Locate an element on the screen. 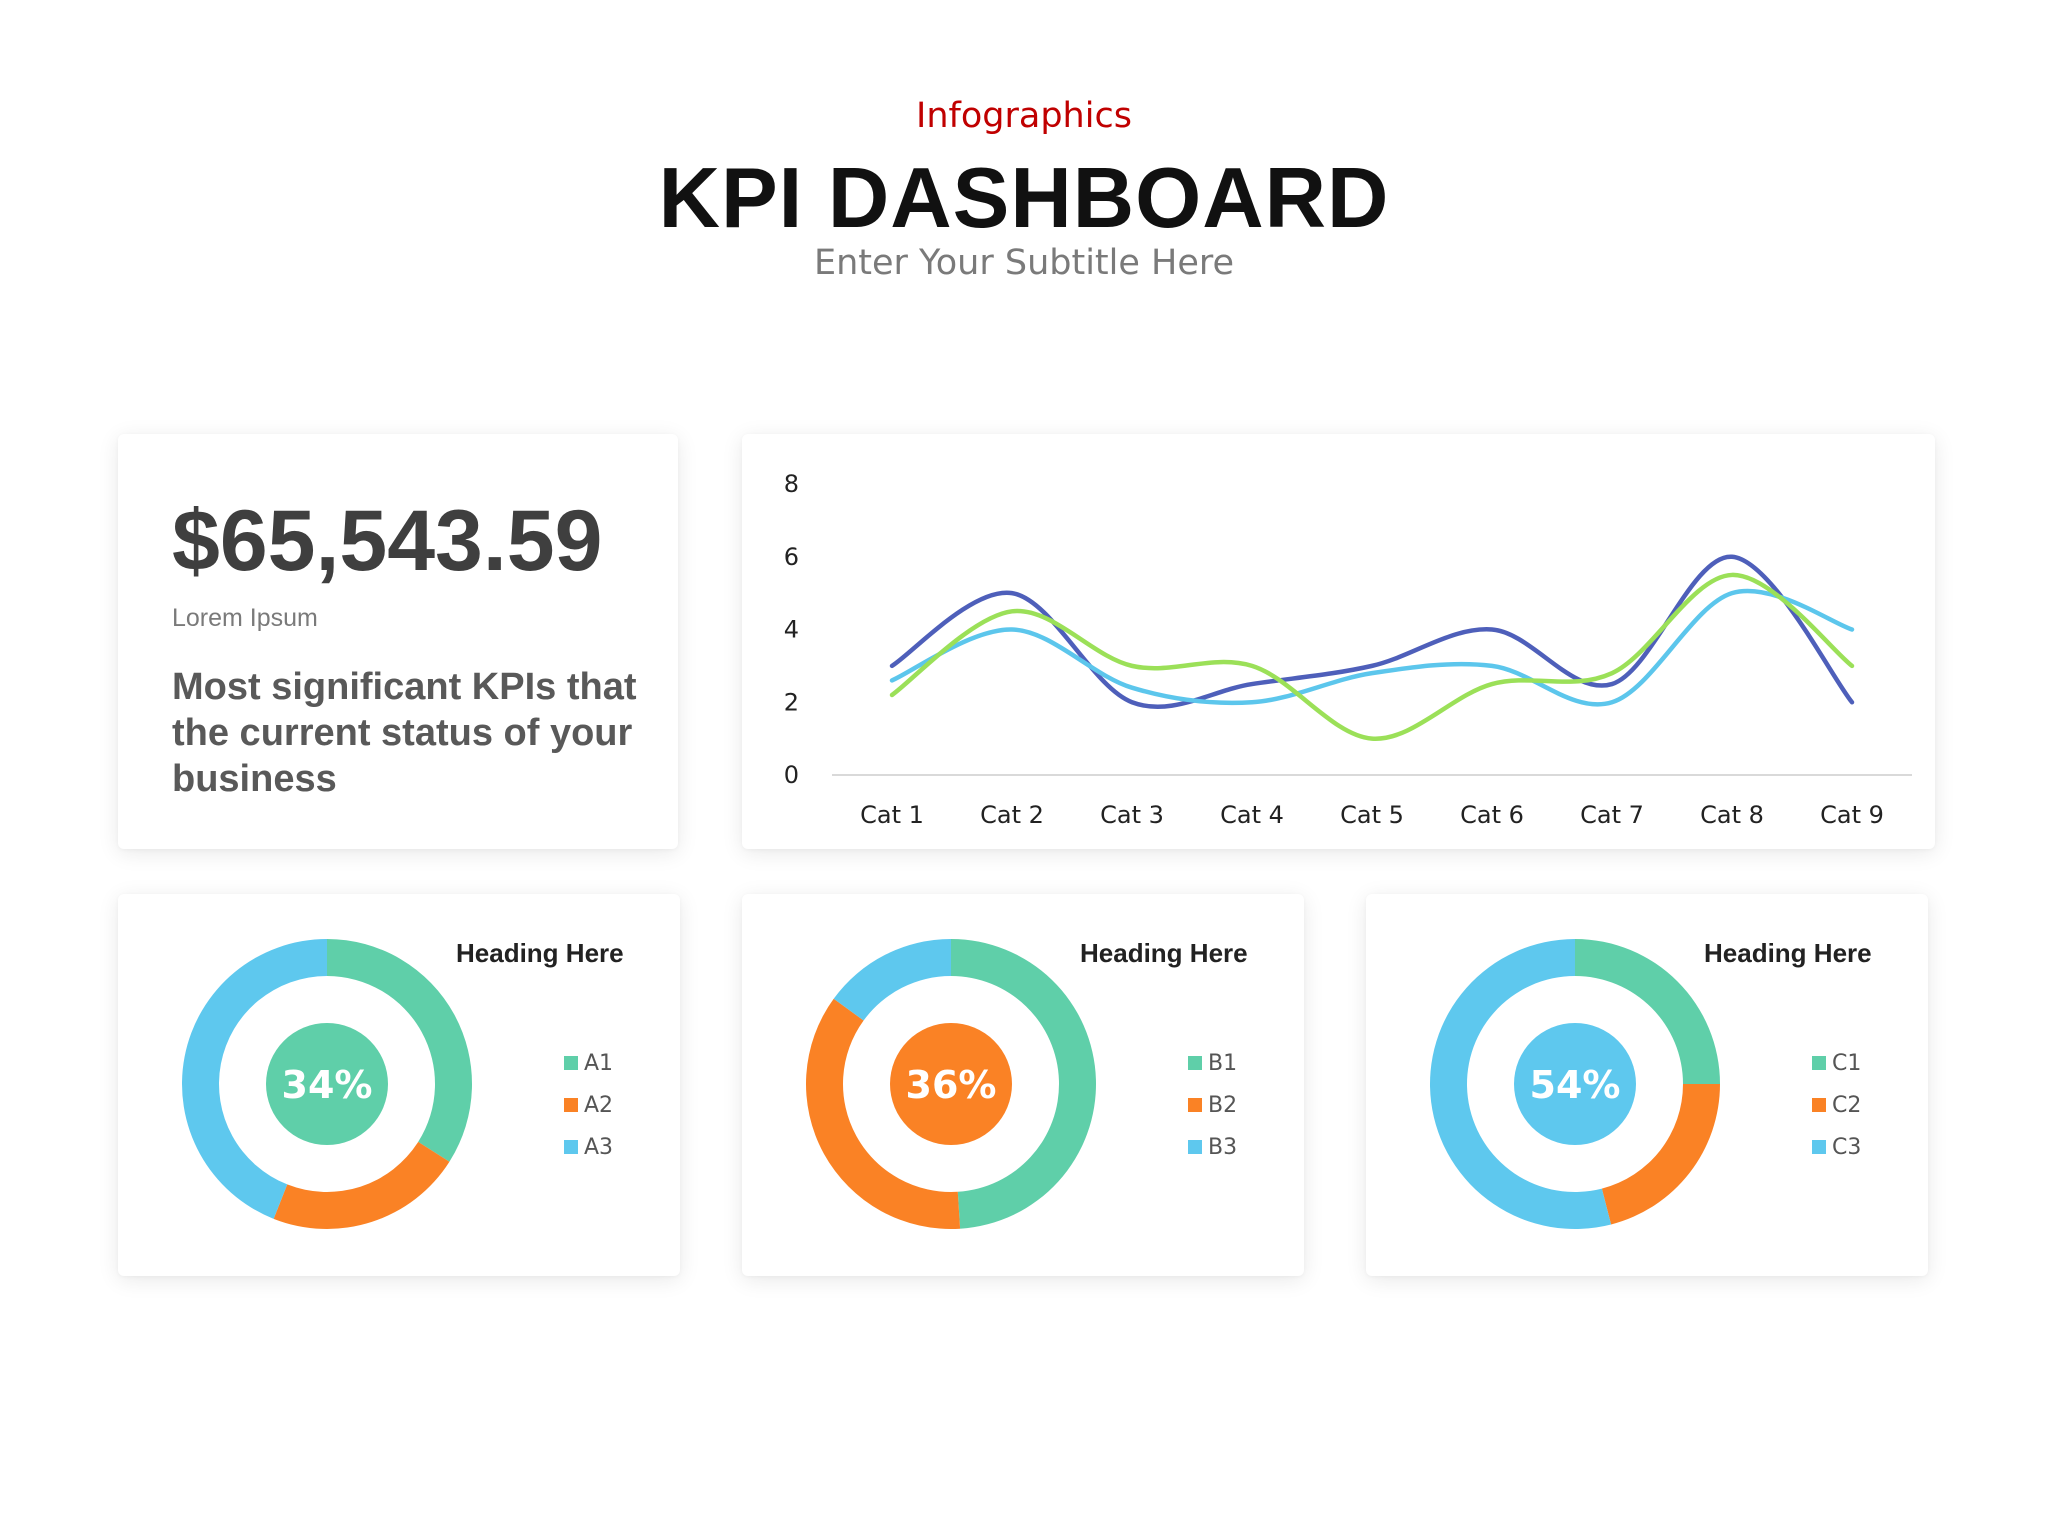 The image size is (2048, 1536). x-tick-label: Cat 6 is located at coordinates (1492, 815).